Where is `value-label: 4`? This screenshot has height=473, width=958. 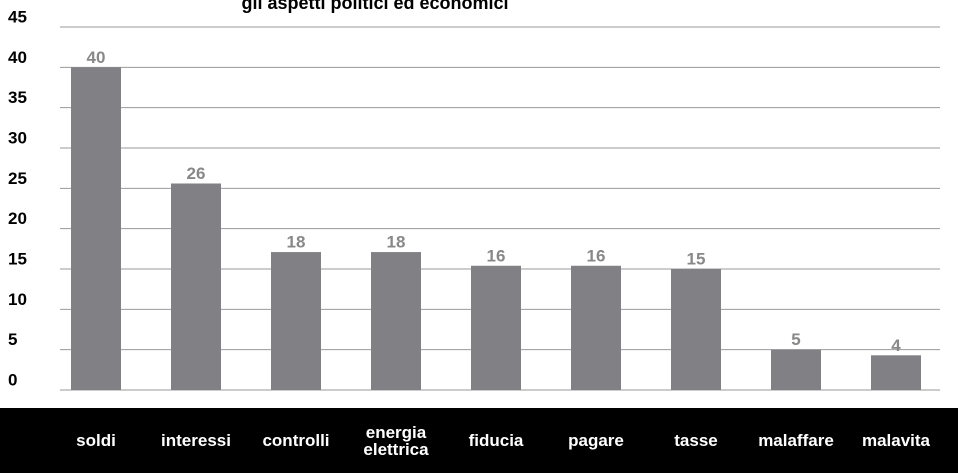
value-label: 4 is located at coordinates (896, 345).